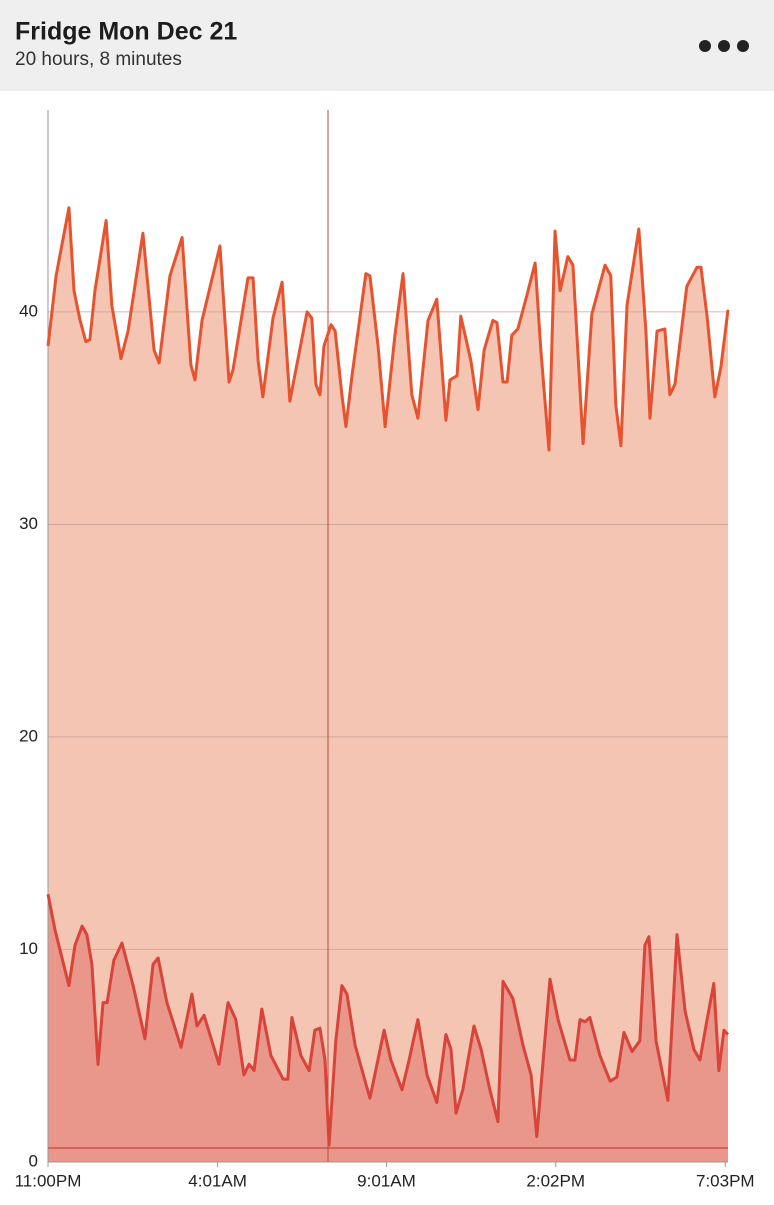 This screenshot has width=774, height=1205. What do you see at coordinates (126, 32) in the screenshot?
I see `chart-title: Fridge Mon Dec 21` at bounding box center [126, 32].